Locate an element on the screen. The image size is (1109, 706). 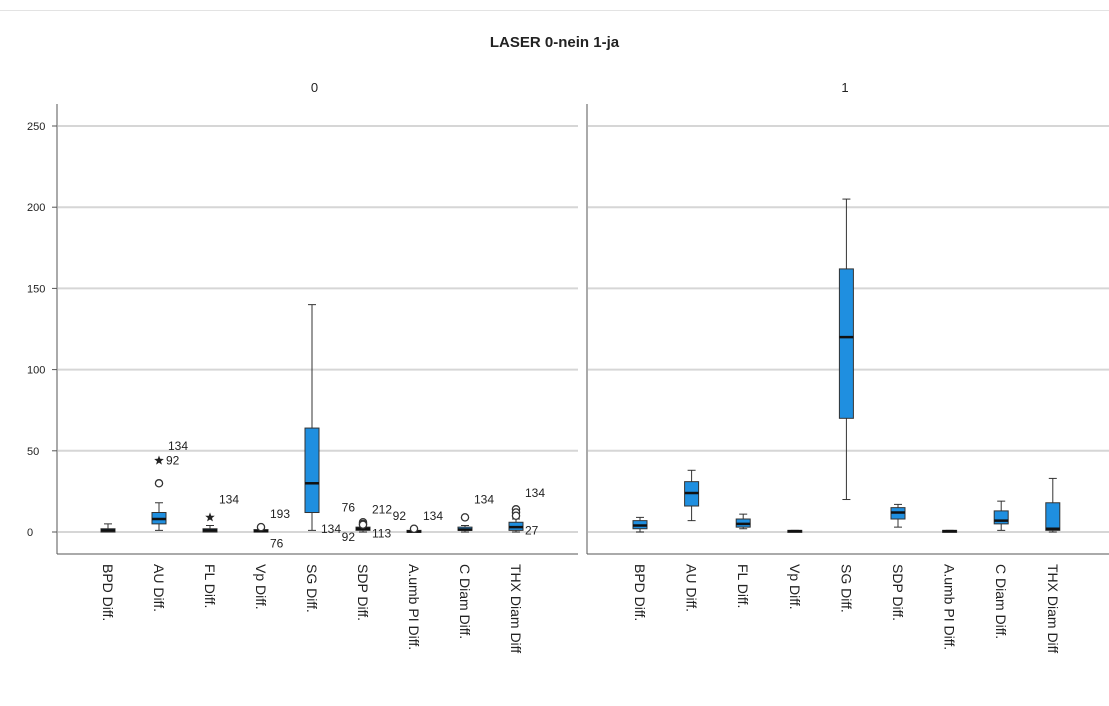
outlier-a-umb-pi-diff-panel-0-7-circle is located at coordinates (413, 528).